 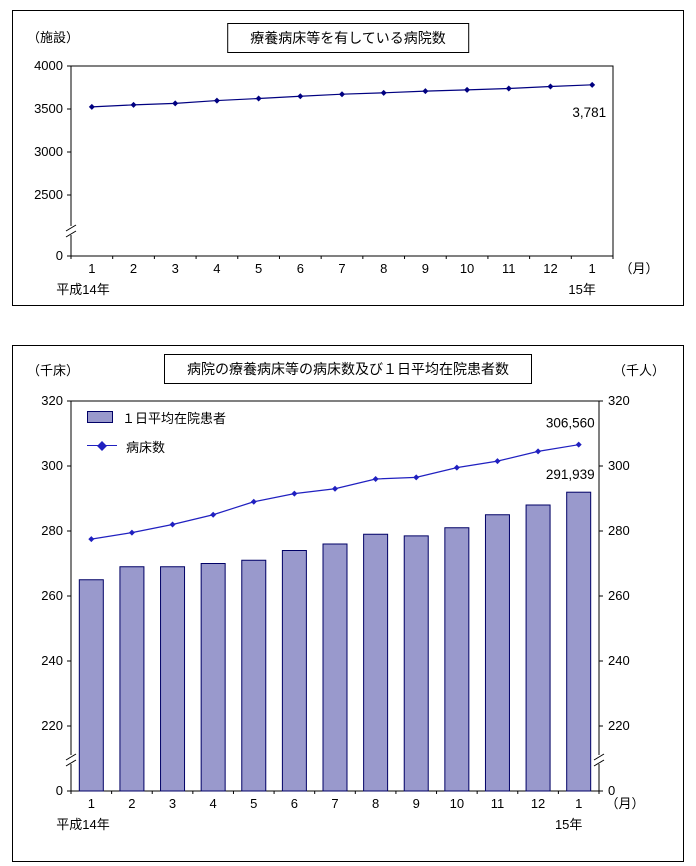 What do you see at coordinates (82, 824) in the screenshot?
I see `era-label-left: 平成14年` at bounding box center [82, 824].